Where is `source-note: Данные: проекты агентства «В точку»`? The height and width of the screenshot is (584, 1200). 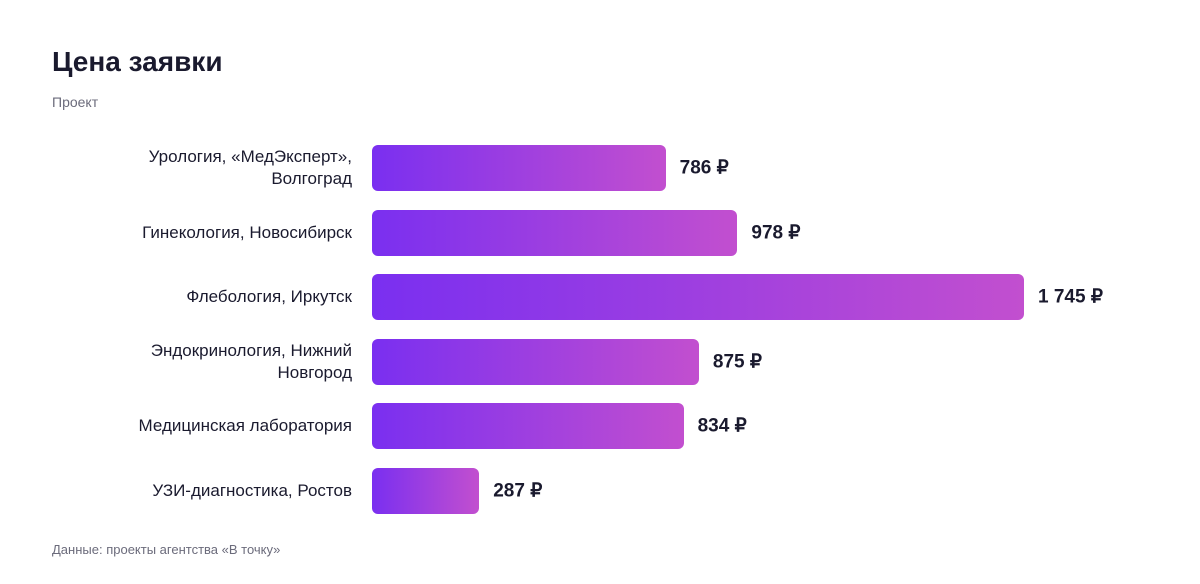
source-note: Данные: проекты агентства «В точку» is located at coordinates (166, 549).